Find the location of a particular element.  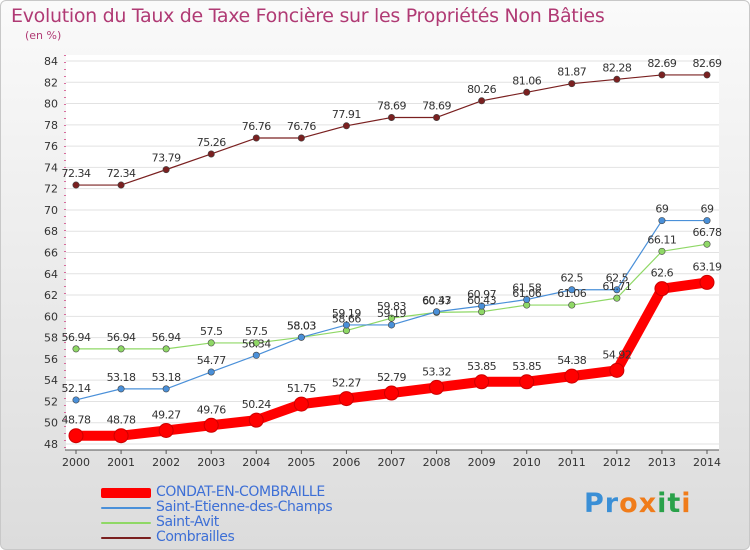

data-label: 59.83 is located at coordinates (391, 306).